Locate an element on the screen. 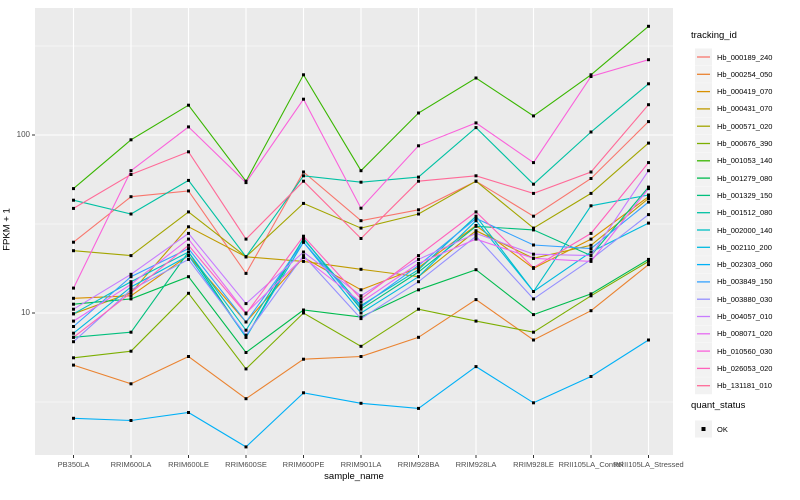  quant-key-square is located at coordinates (703, 429).